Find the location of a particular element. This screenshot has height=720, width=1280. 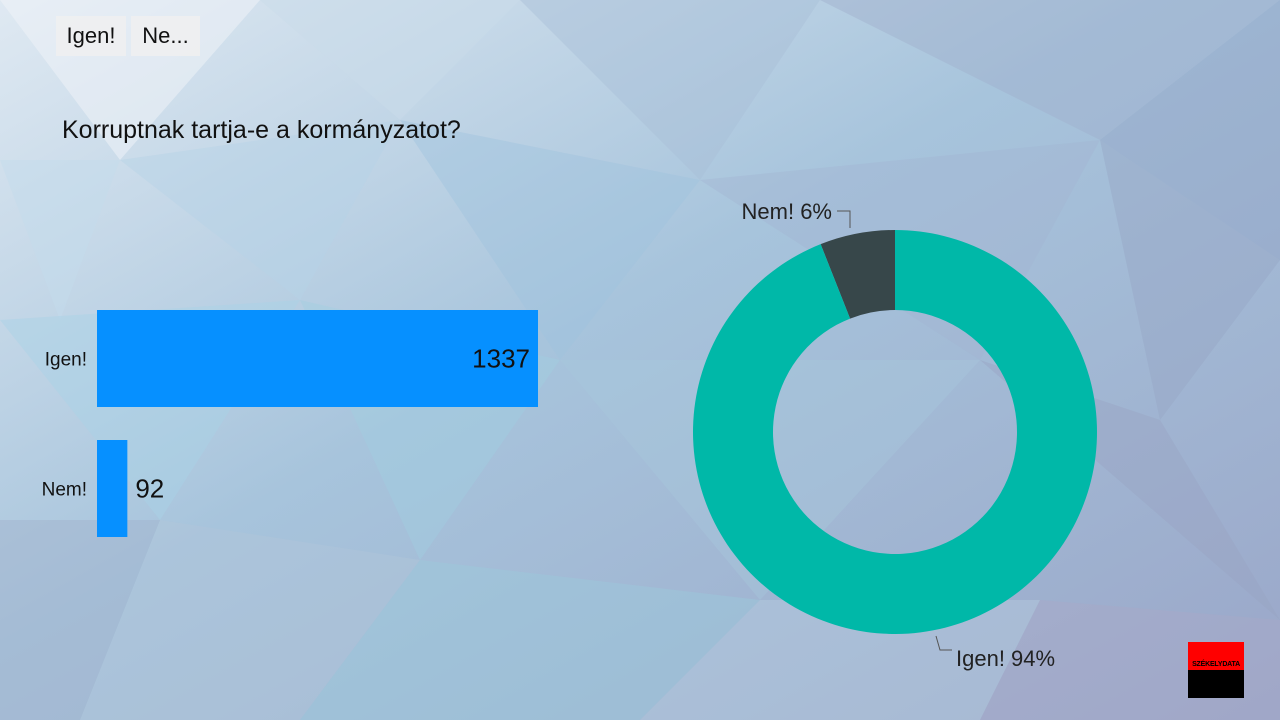

bar-category-label: Igen! is located at coordinates (66, 360).